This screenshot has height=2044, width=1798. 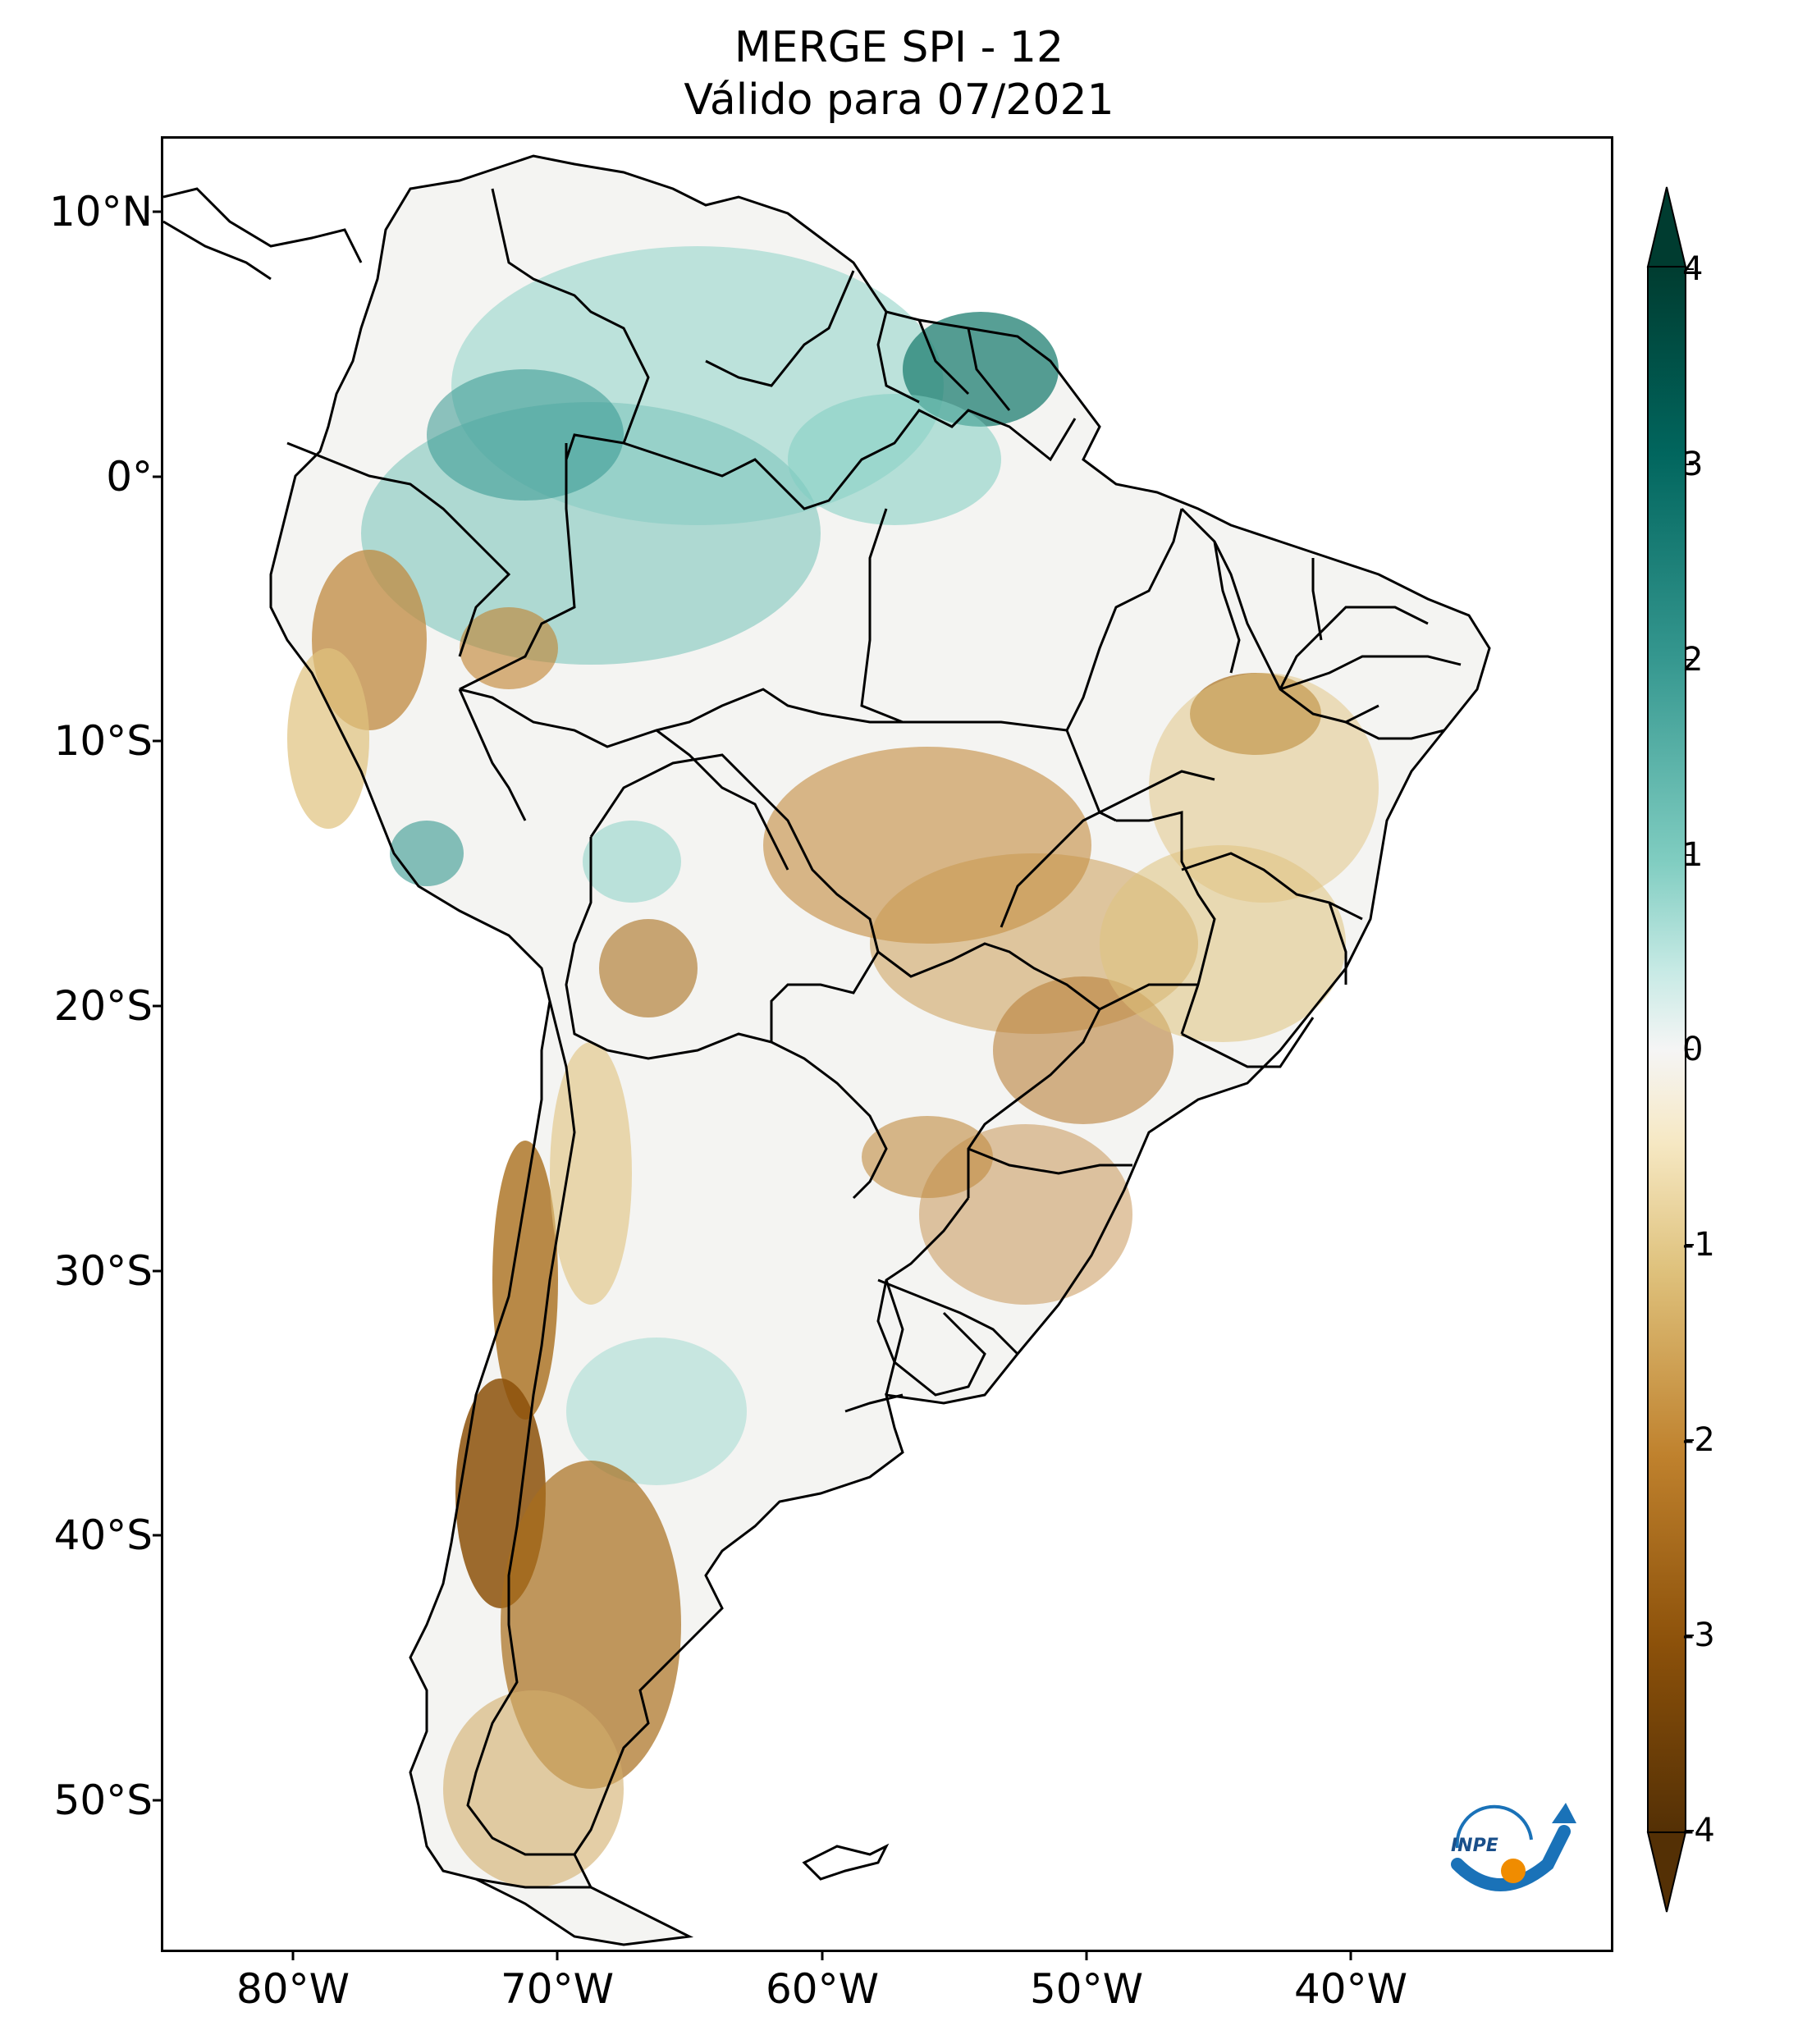 What do you see at coordinates (899, 47) in the screenshot?
I see `map-title: MERGE SPI - 12` at bounding box center [899, 47].